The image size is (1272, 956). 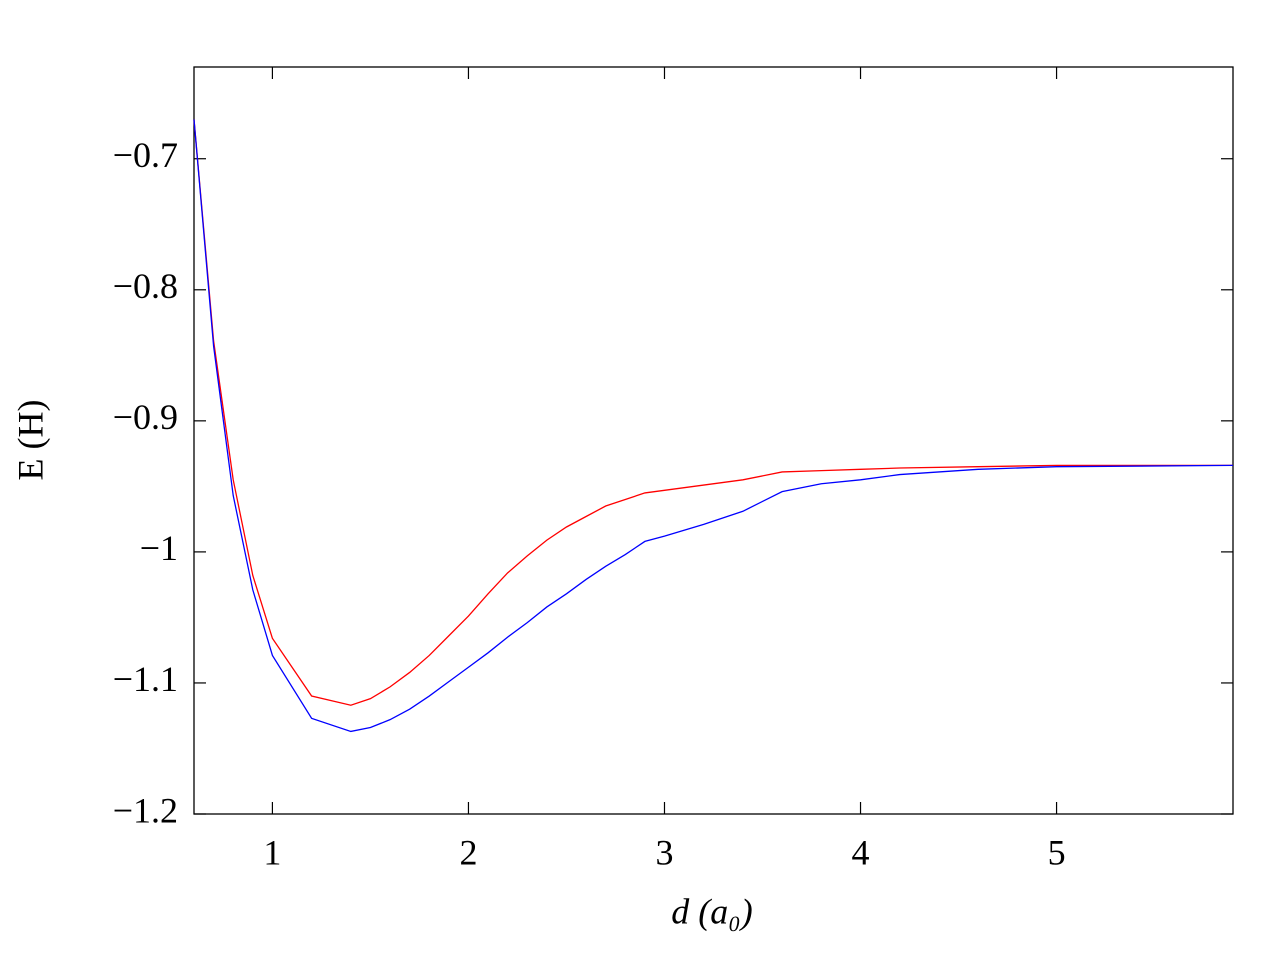 What do you see at coordinates (272, 852) in the screenshot?
I see `x-tick-label: 1` at bounding box center [272, 852].